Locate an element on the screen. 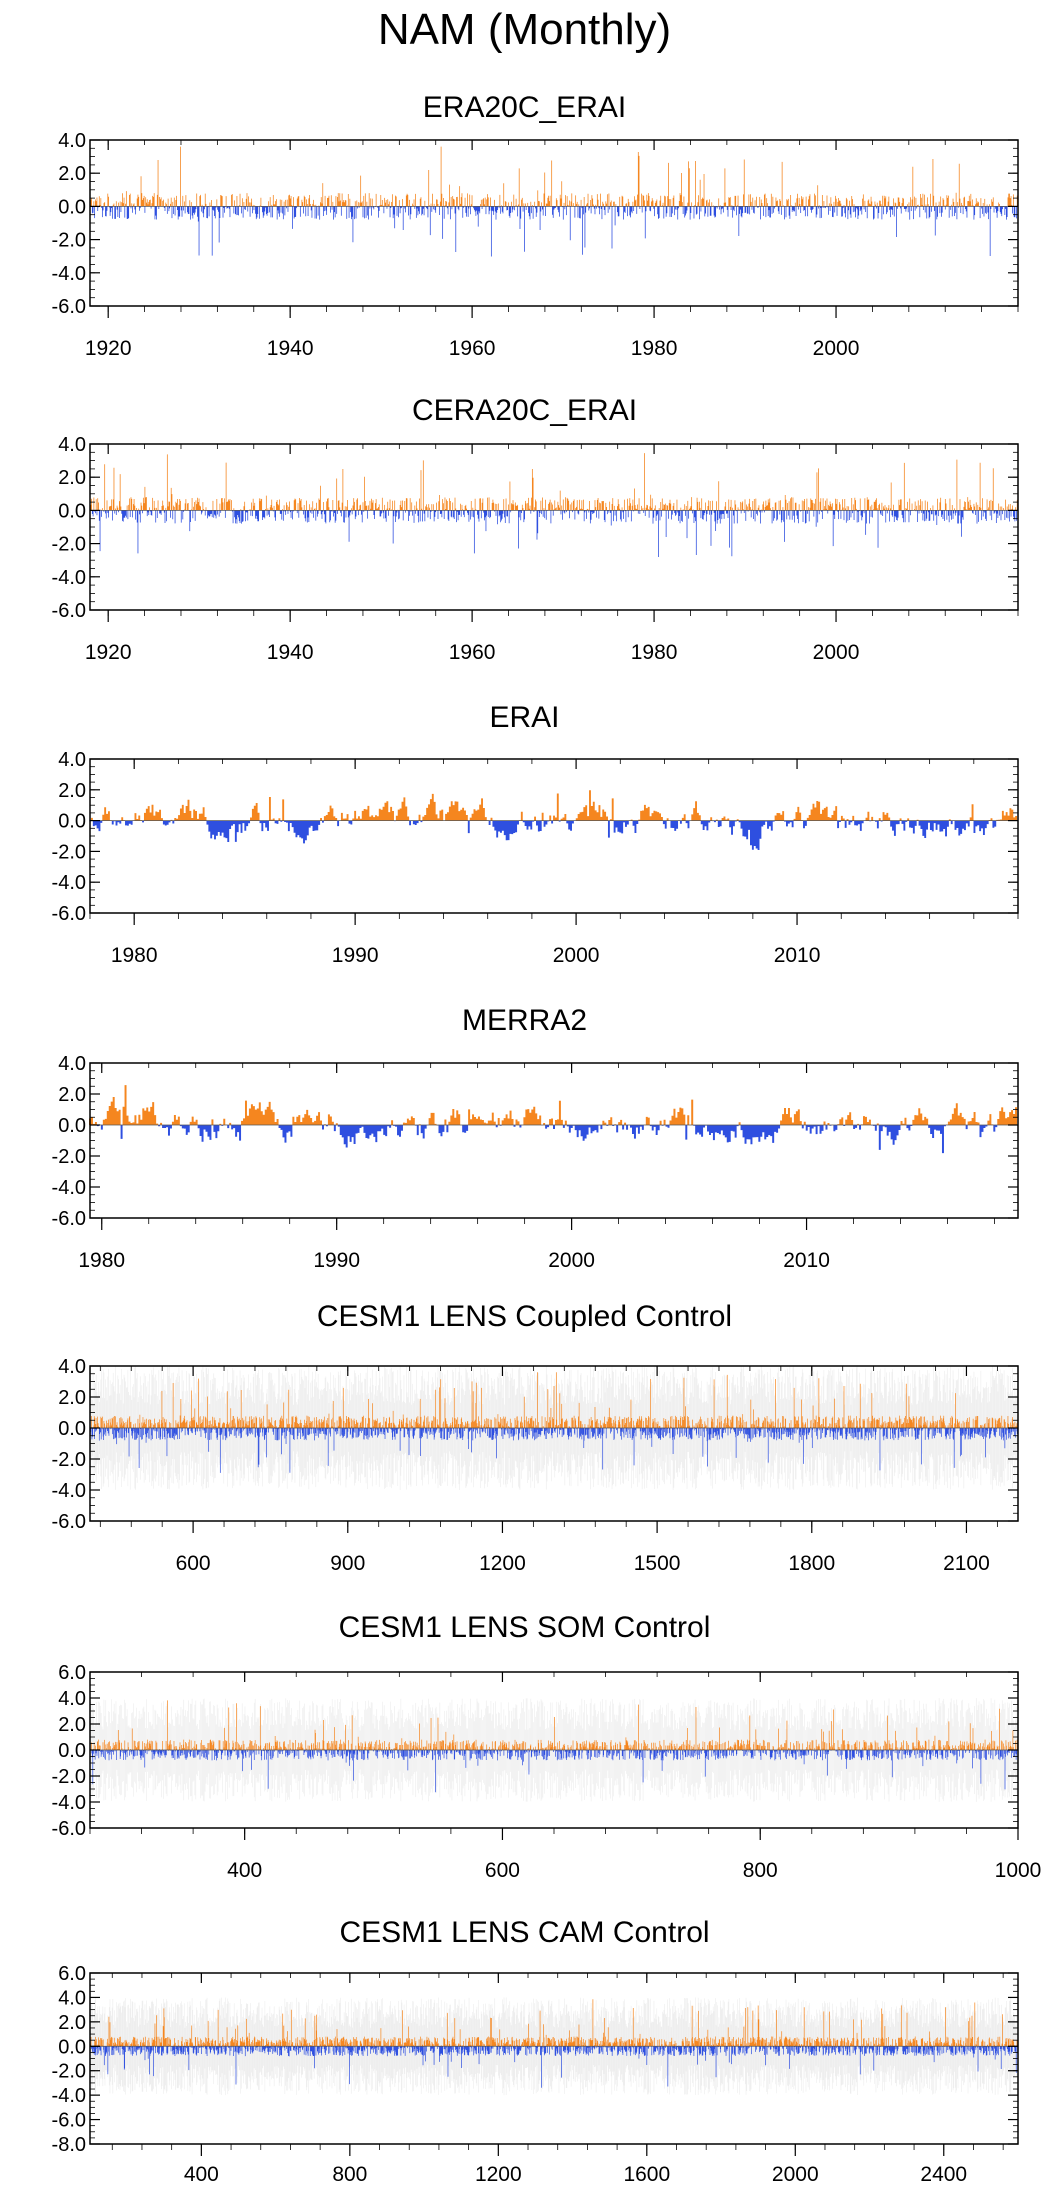  x-tick-label: 2100 is located at coordinates (966, 1563).